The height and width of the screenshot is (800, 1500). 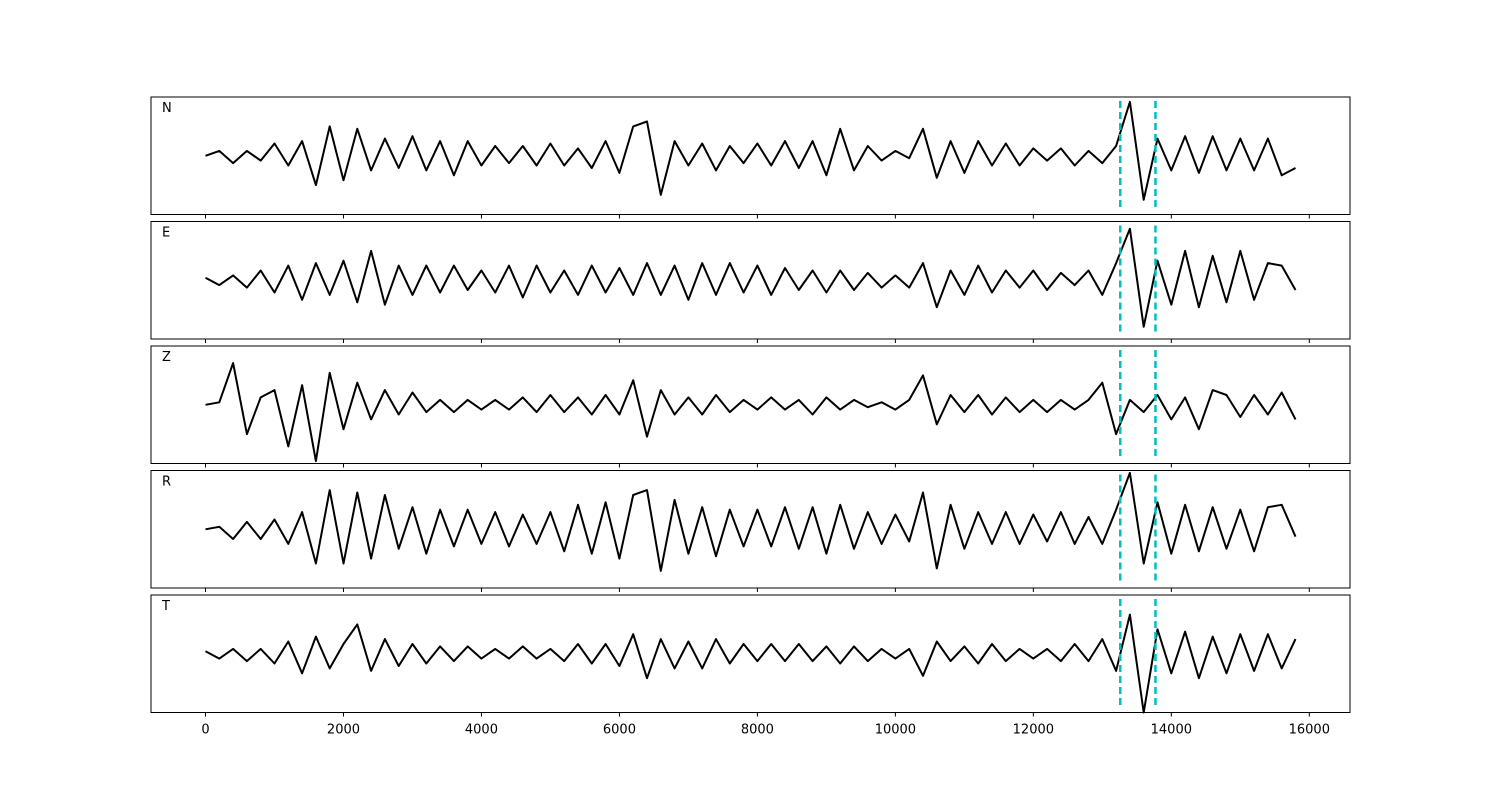 I want to click on x-tick-label: 14000, so click(x=1171, y=730).